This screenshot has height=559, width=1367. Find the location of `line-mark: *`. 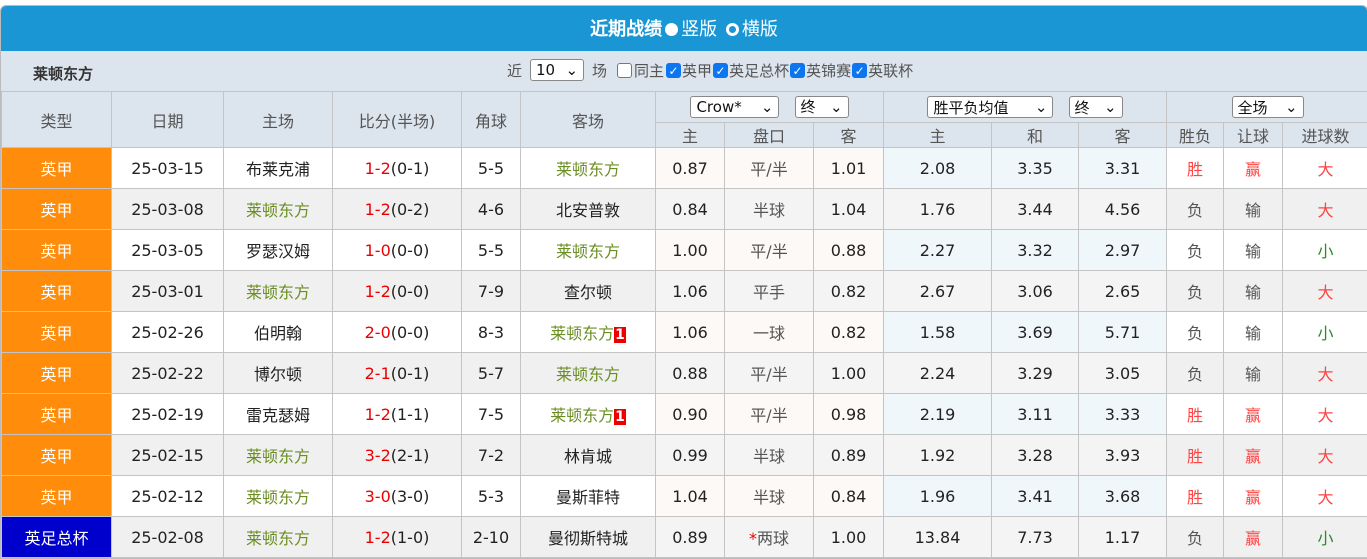

line-mark: * is located at coordinates (753, 538).